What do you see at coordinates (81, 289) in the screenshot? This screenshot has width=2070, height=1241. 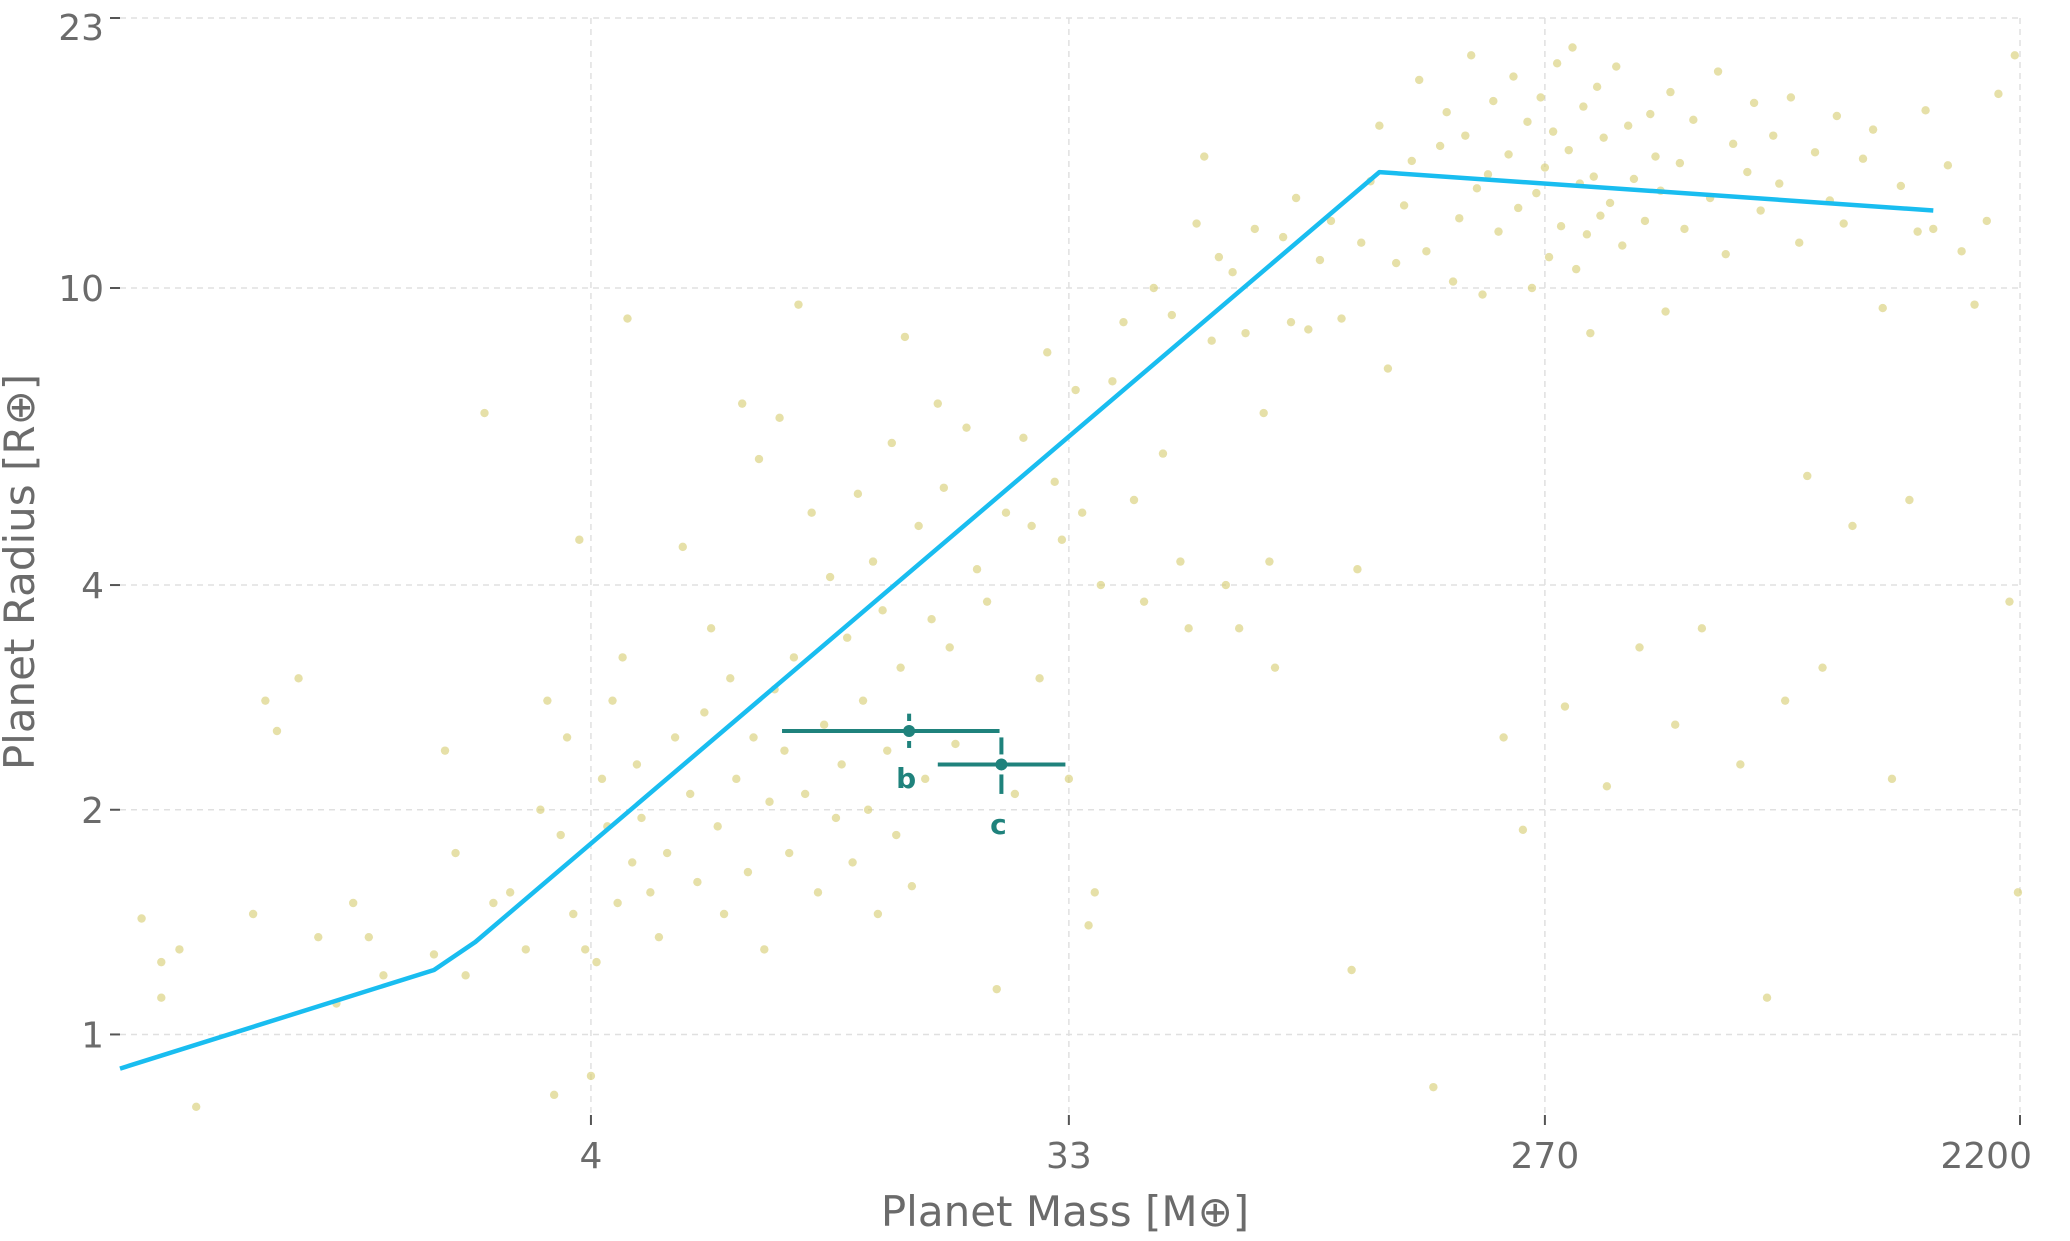 I see `y-tick-label: 10` at bounding box center [81, 289].